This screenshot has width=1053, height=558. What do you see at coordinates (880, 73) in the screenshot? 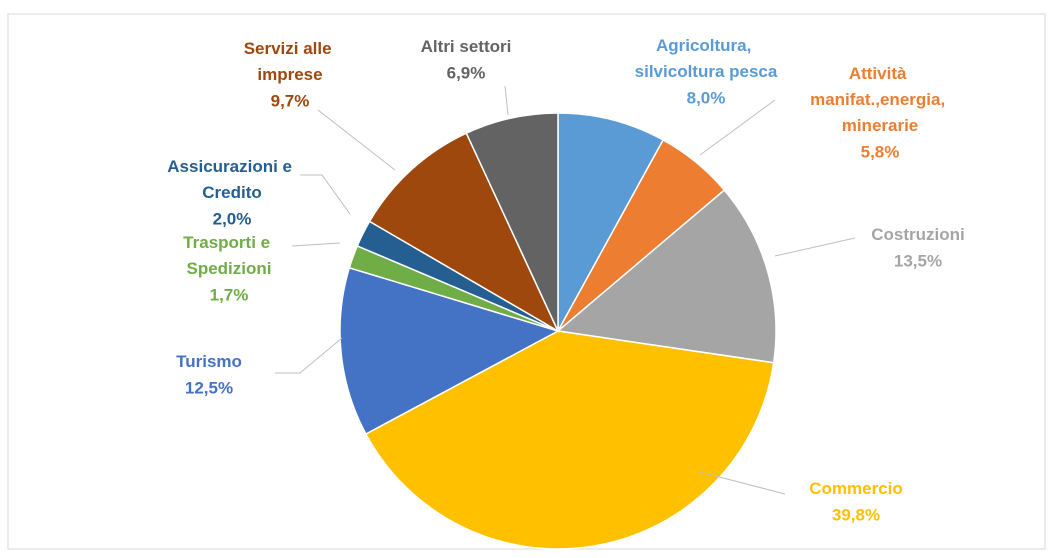
I see `label-line: Attività` at bounding box center [880, 73].